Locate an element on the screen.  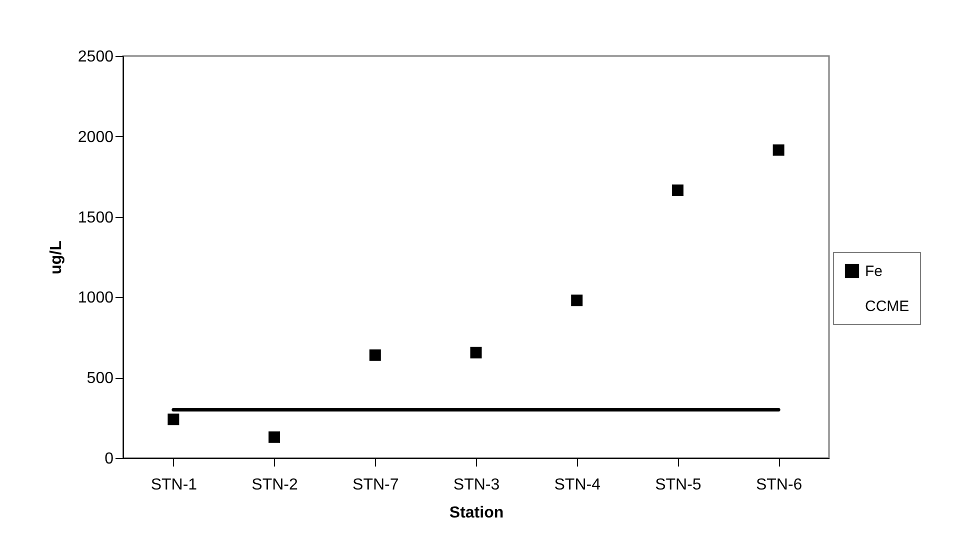
y-tick-label: 2000 is located at coordinates (96, 137).